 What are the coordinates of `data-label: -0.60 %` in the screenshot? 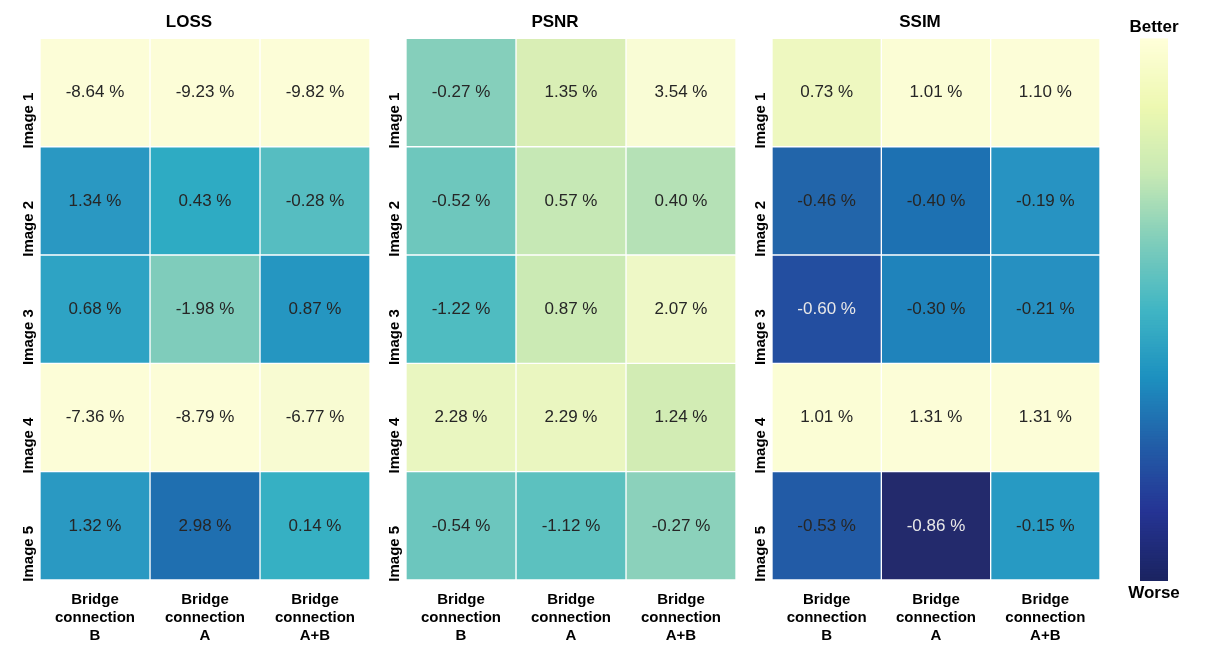 It's located at (826, 308).